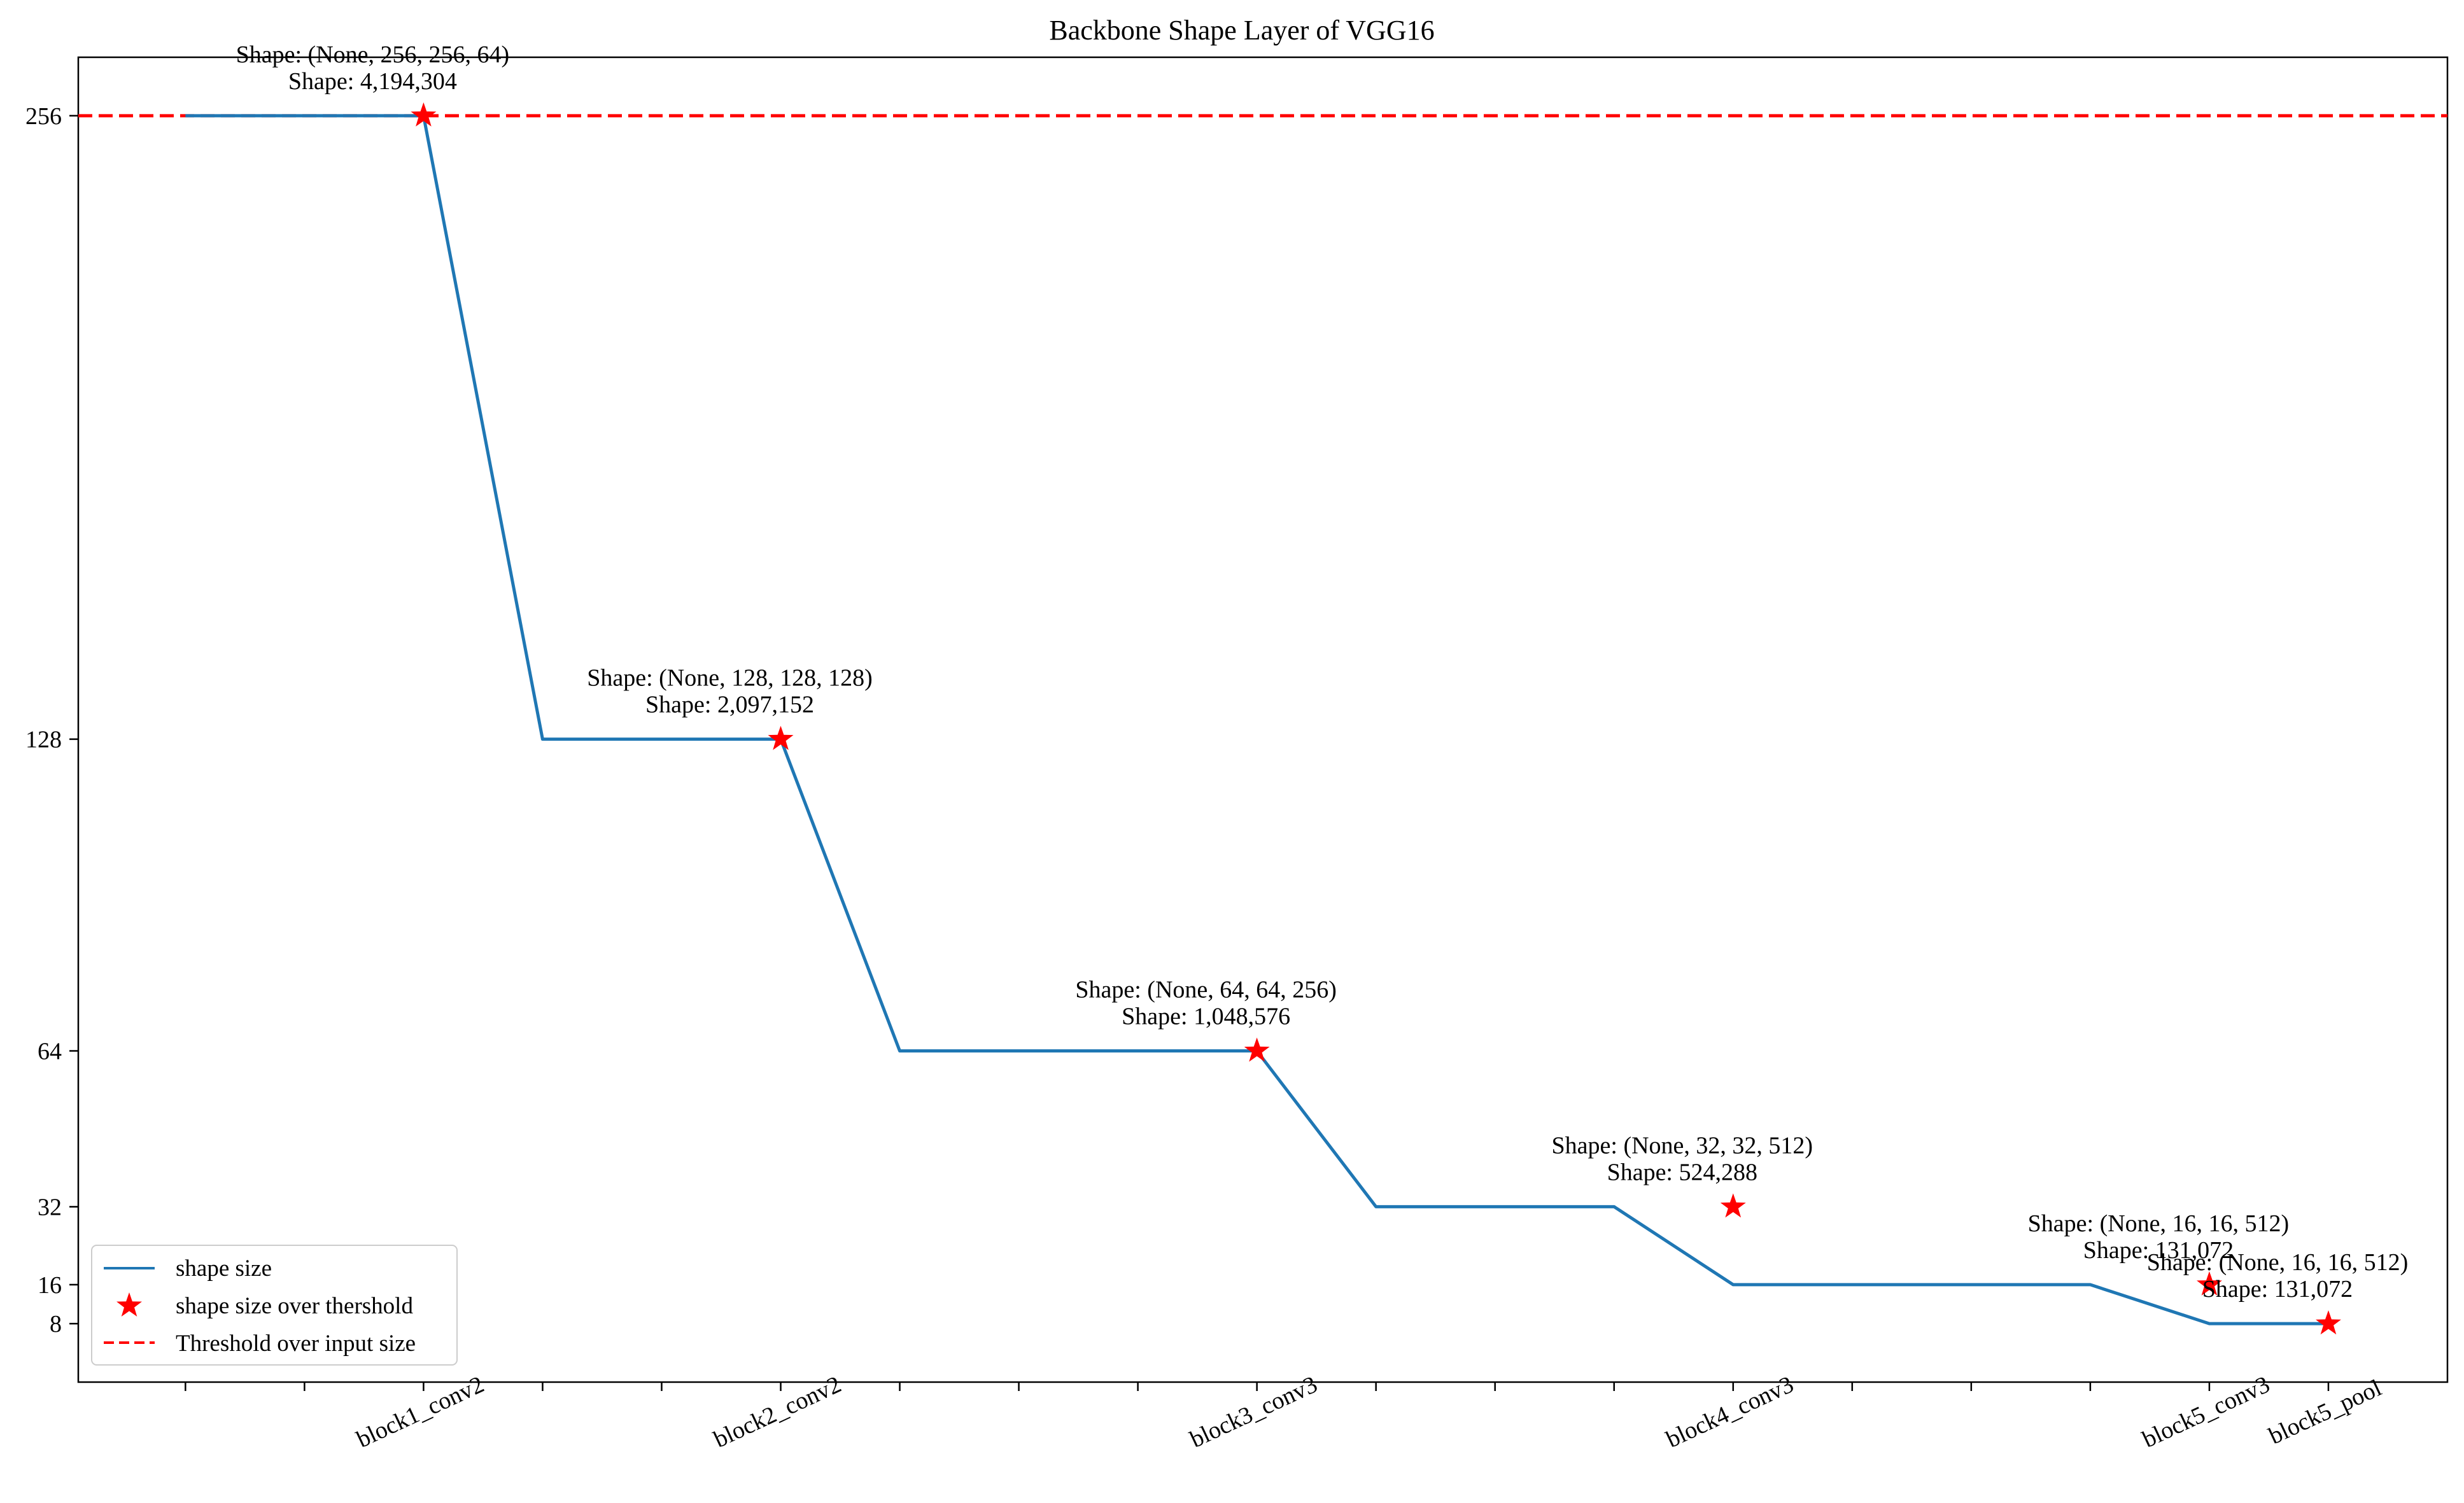 This screenshot has width=2464, height=1503. I want to click on y-tick-label: 8, so click(56, 1324).